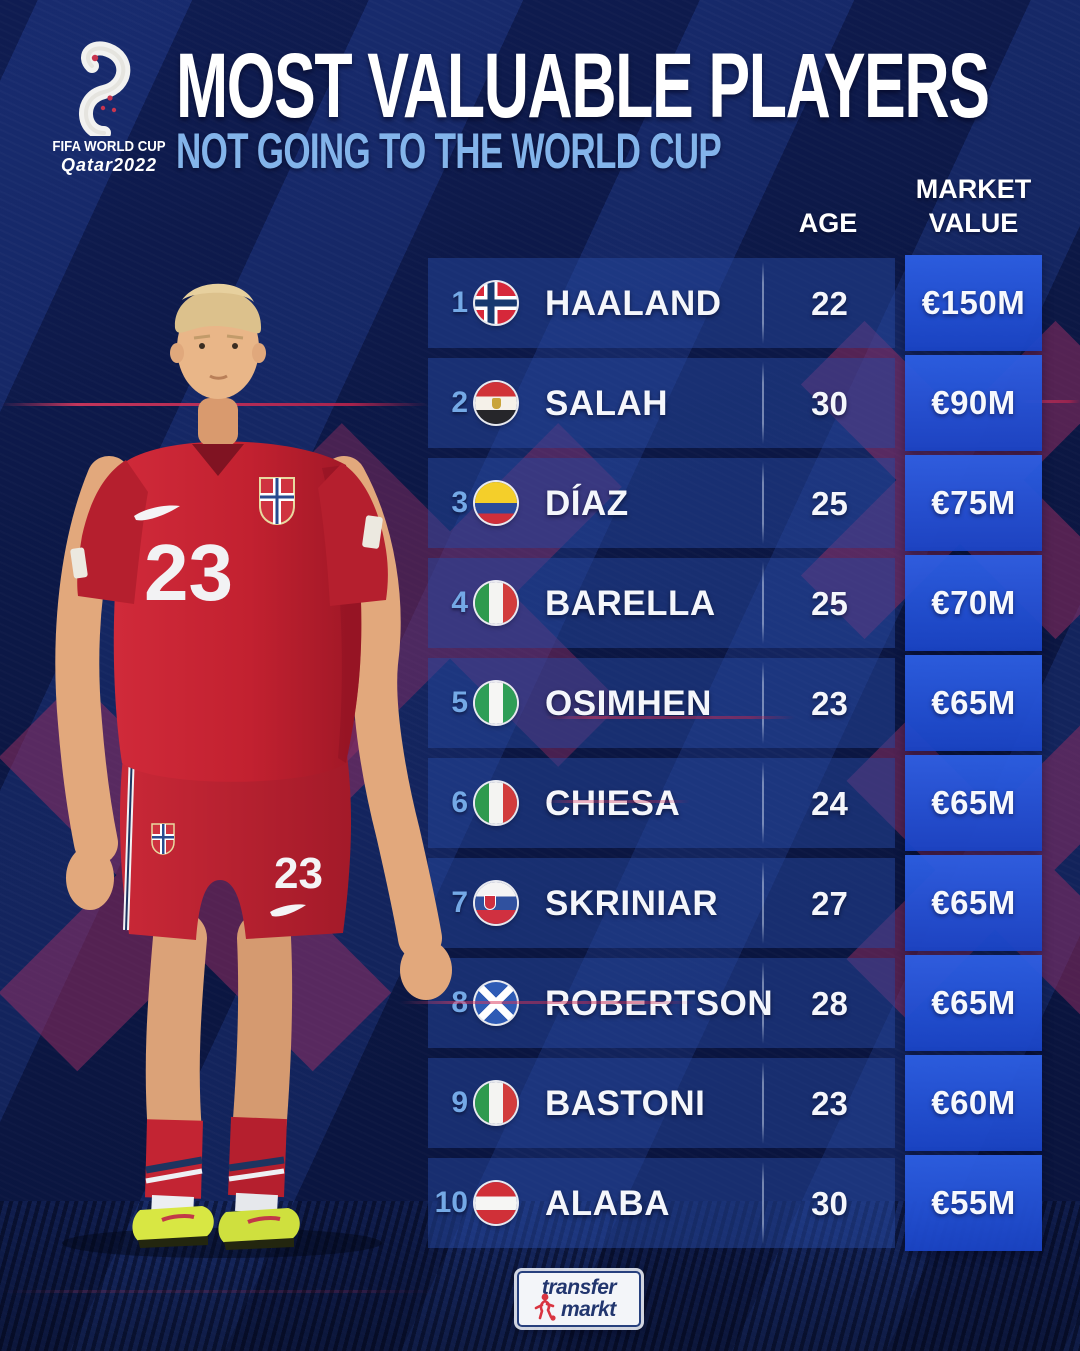 The height and width of the screenshot is (1351, 1080). I want to click on market-value-text: €75M, so click(973, 502).